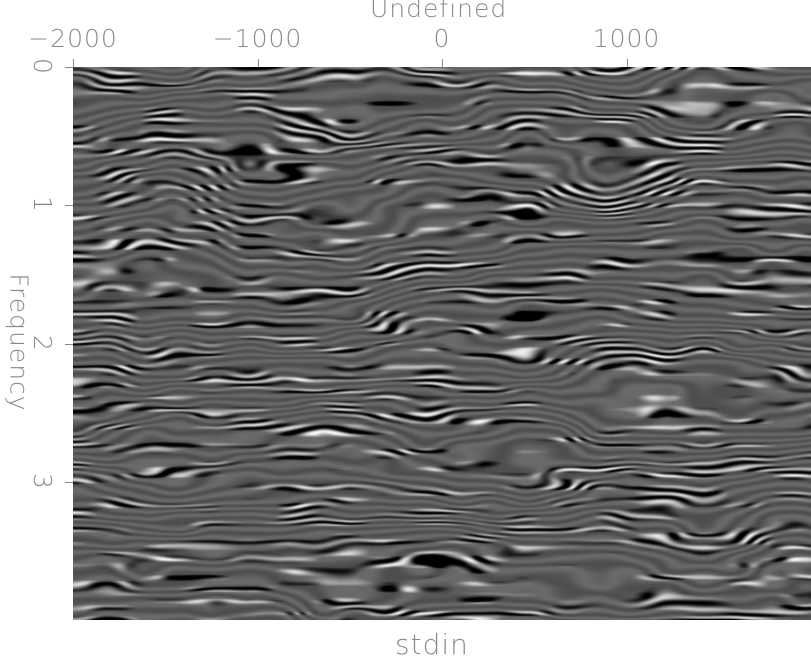  I want to click on x-axis-label: Undefined, so click(439, 11).